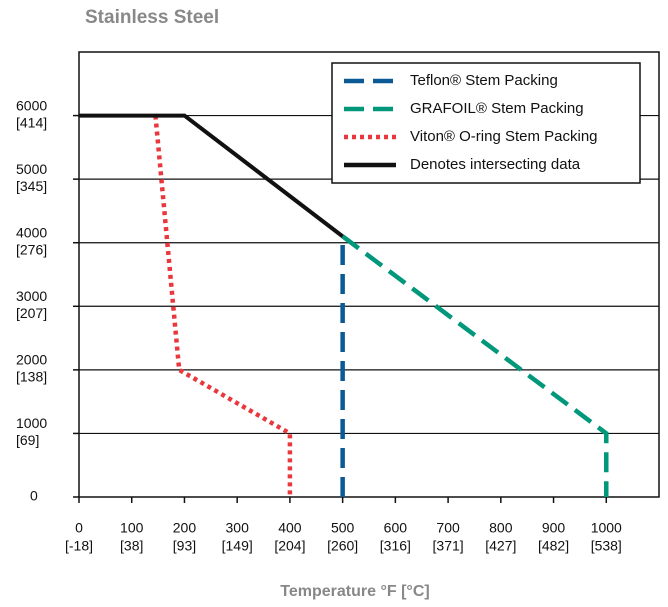  I want to click on y-tick-sublabel: [207], so click(31, 313).